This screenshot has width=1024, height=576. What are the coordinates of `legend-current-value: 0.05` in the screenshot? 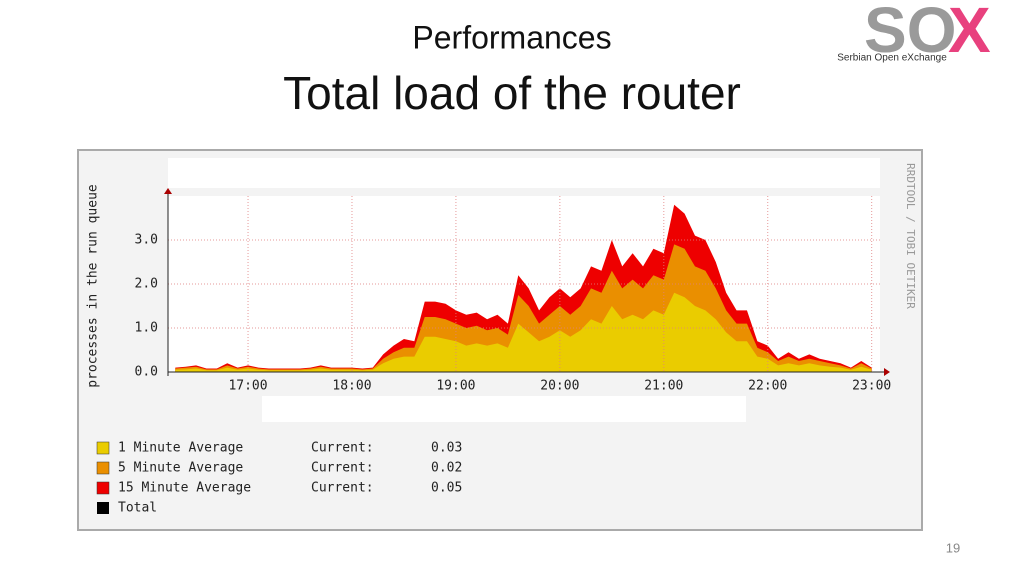 It's located at (446, 488).